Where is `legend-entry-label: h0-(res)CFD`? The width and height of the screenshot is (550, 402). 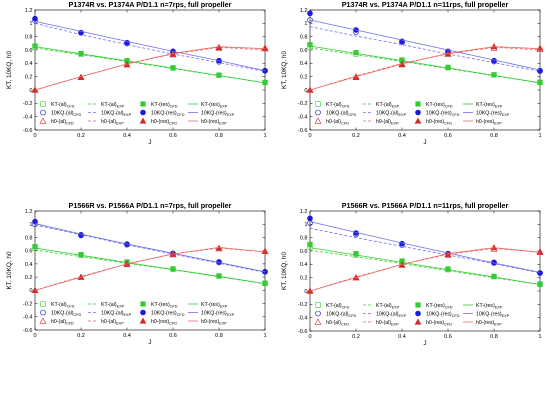
legend-entry-label: h0-(res)CFD is located at coordinates (439, 122).